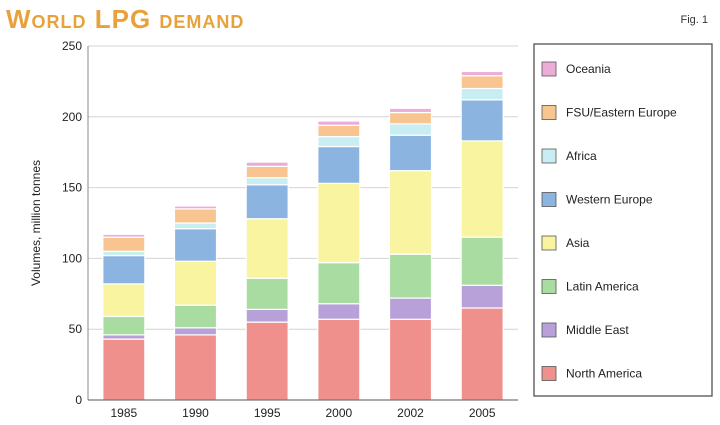 This screenshot has height=425, width=720. Describe the element at coordinates (195, 207) in the screenshot. I see `bar-segment-oceania-1990` at that location.